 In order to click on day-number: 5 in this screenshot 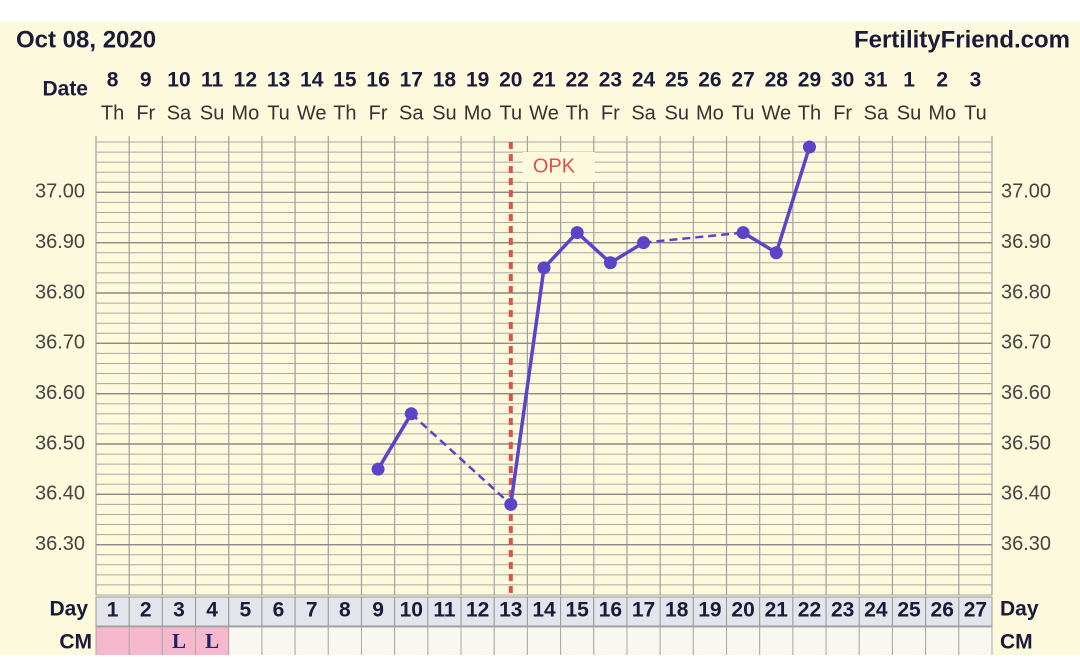, I will do `click(245, 610)`.